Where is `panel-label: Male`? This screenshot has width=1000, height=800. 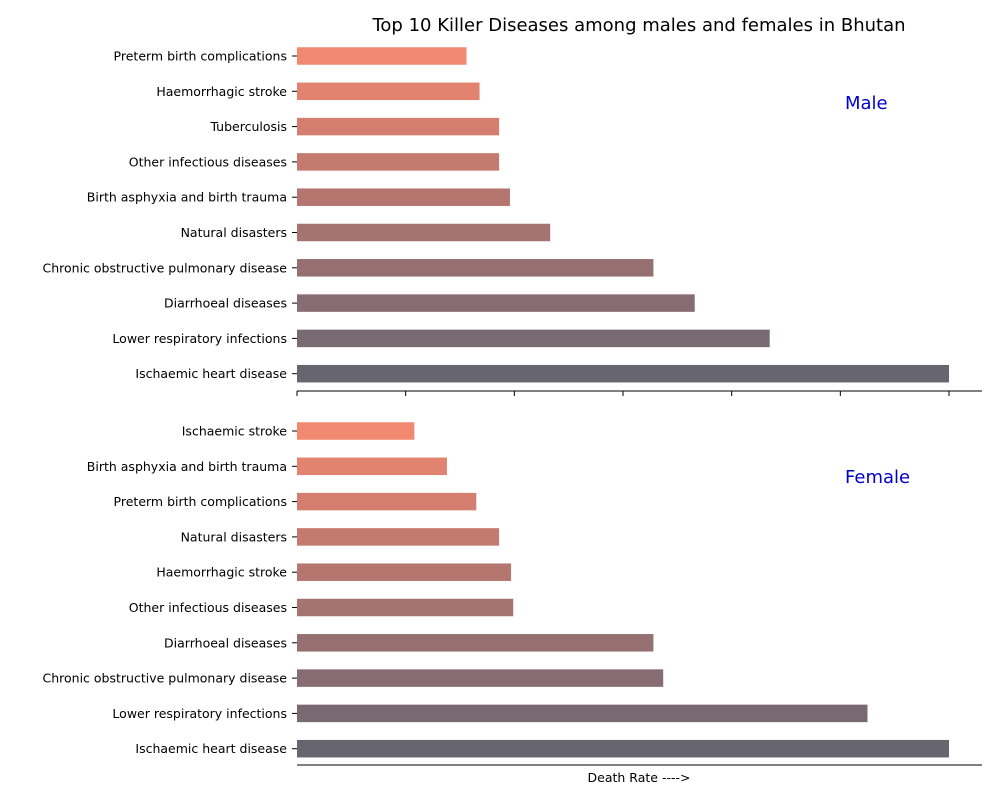
panel-label: Male is located at coordinates (866, 103).